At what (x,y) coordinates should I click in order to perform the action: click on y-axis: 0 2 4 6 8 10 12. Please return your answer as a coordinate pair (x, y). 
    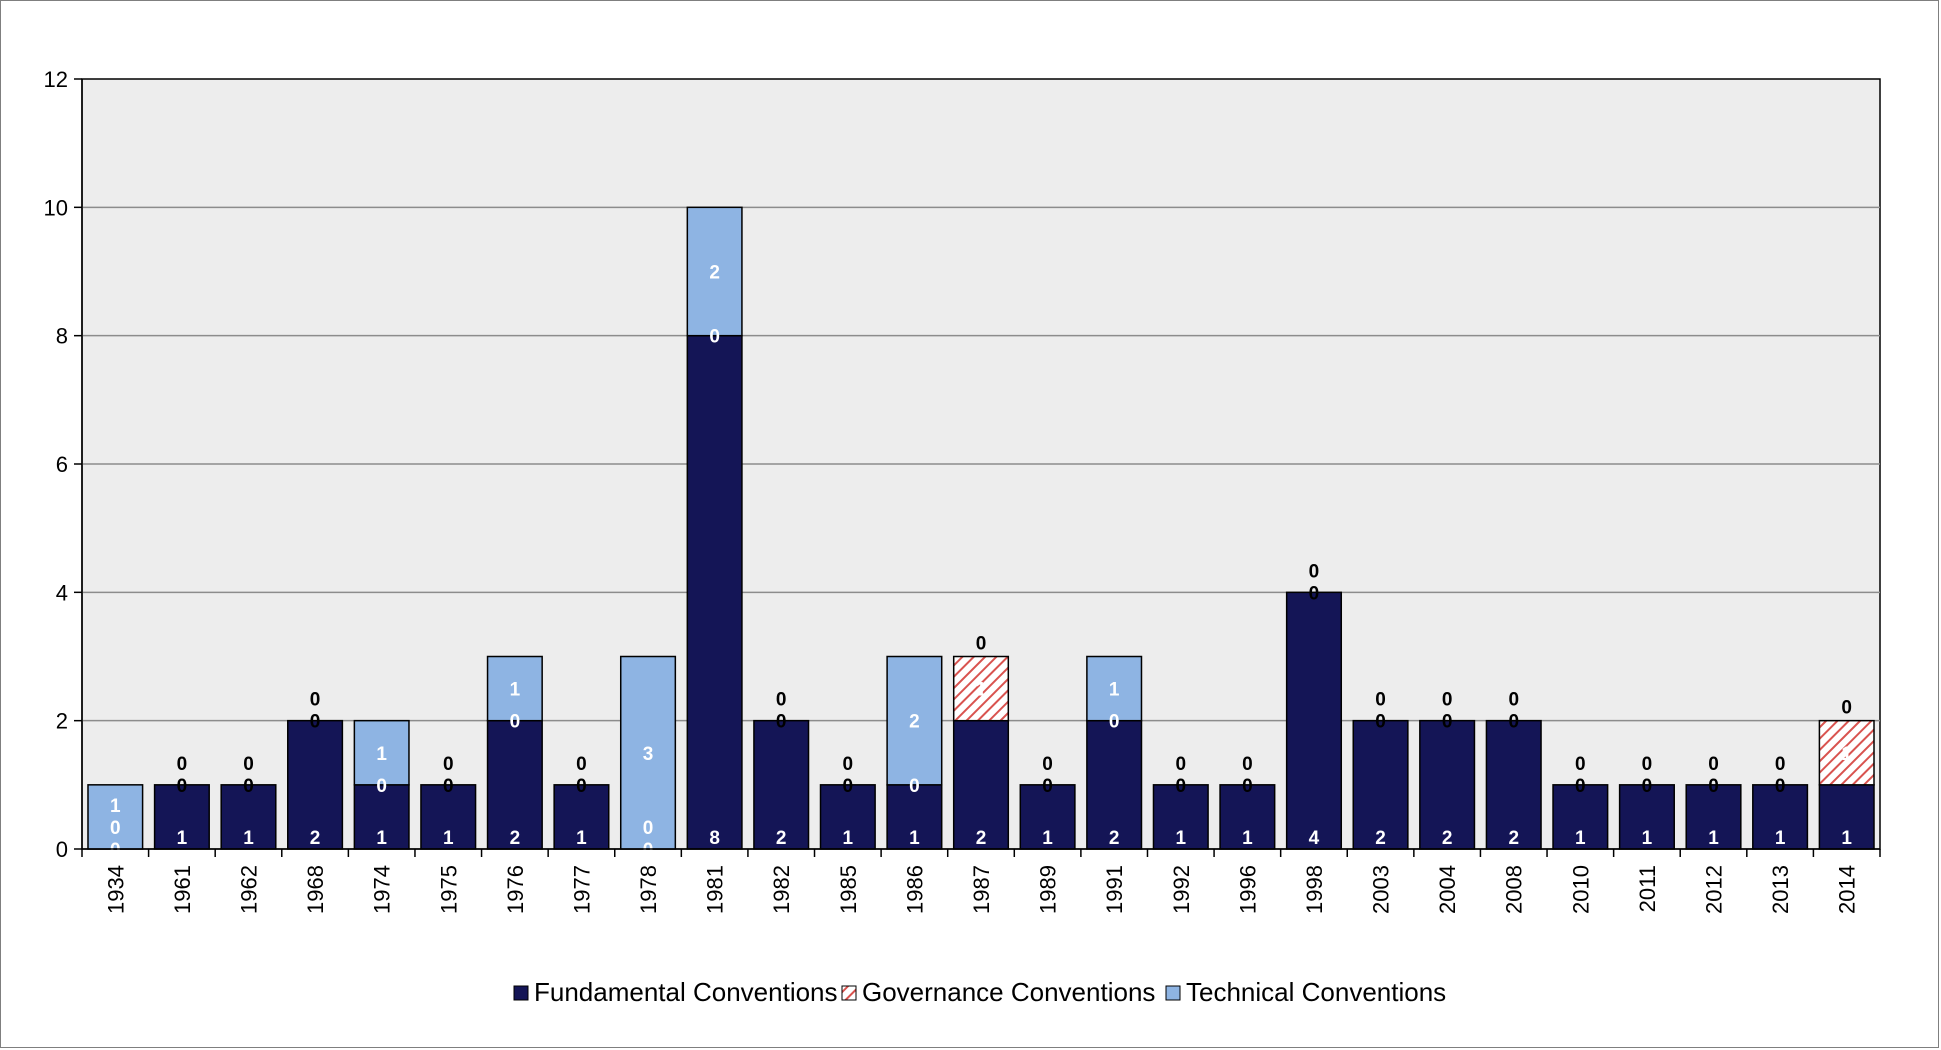
    Looking at the image, I should click on (63, 464).